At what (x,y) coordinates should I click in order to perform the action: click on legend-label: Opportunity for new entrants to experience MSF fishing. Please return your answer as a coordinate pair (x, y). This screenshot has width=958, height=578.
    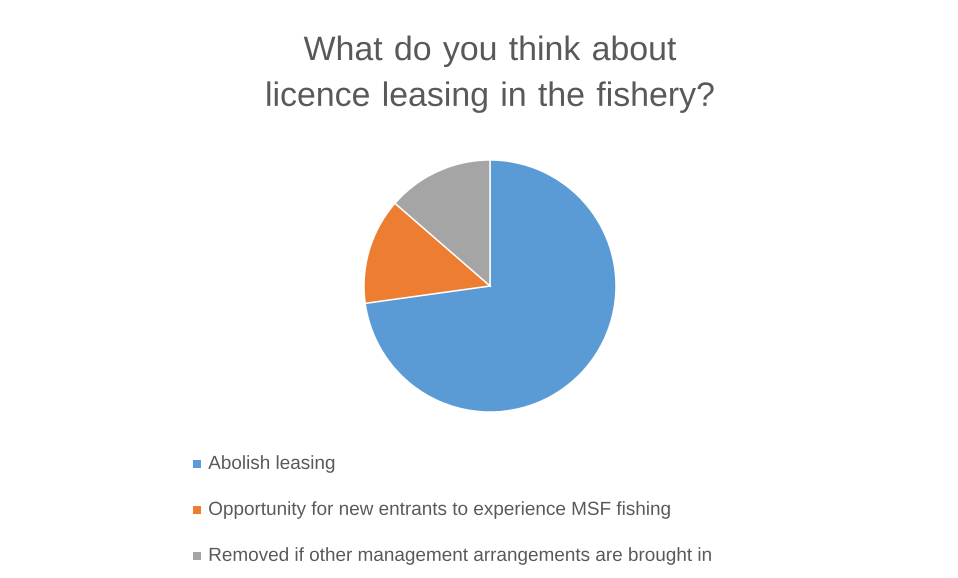
    Looking at the image, I should click on (439, 510).